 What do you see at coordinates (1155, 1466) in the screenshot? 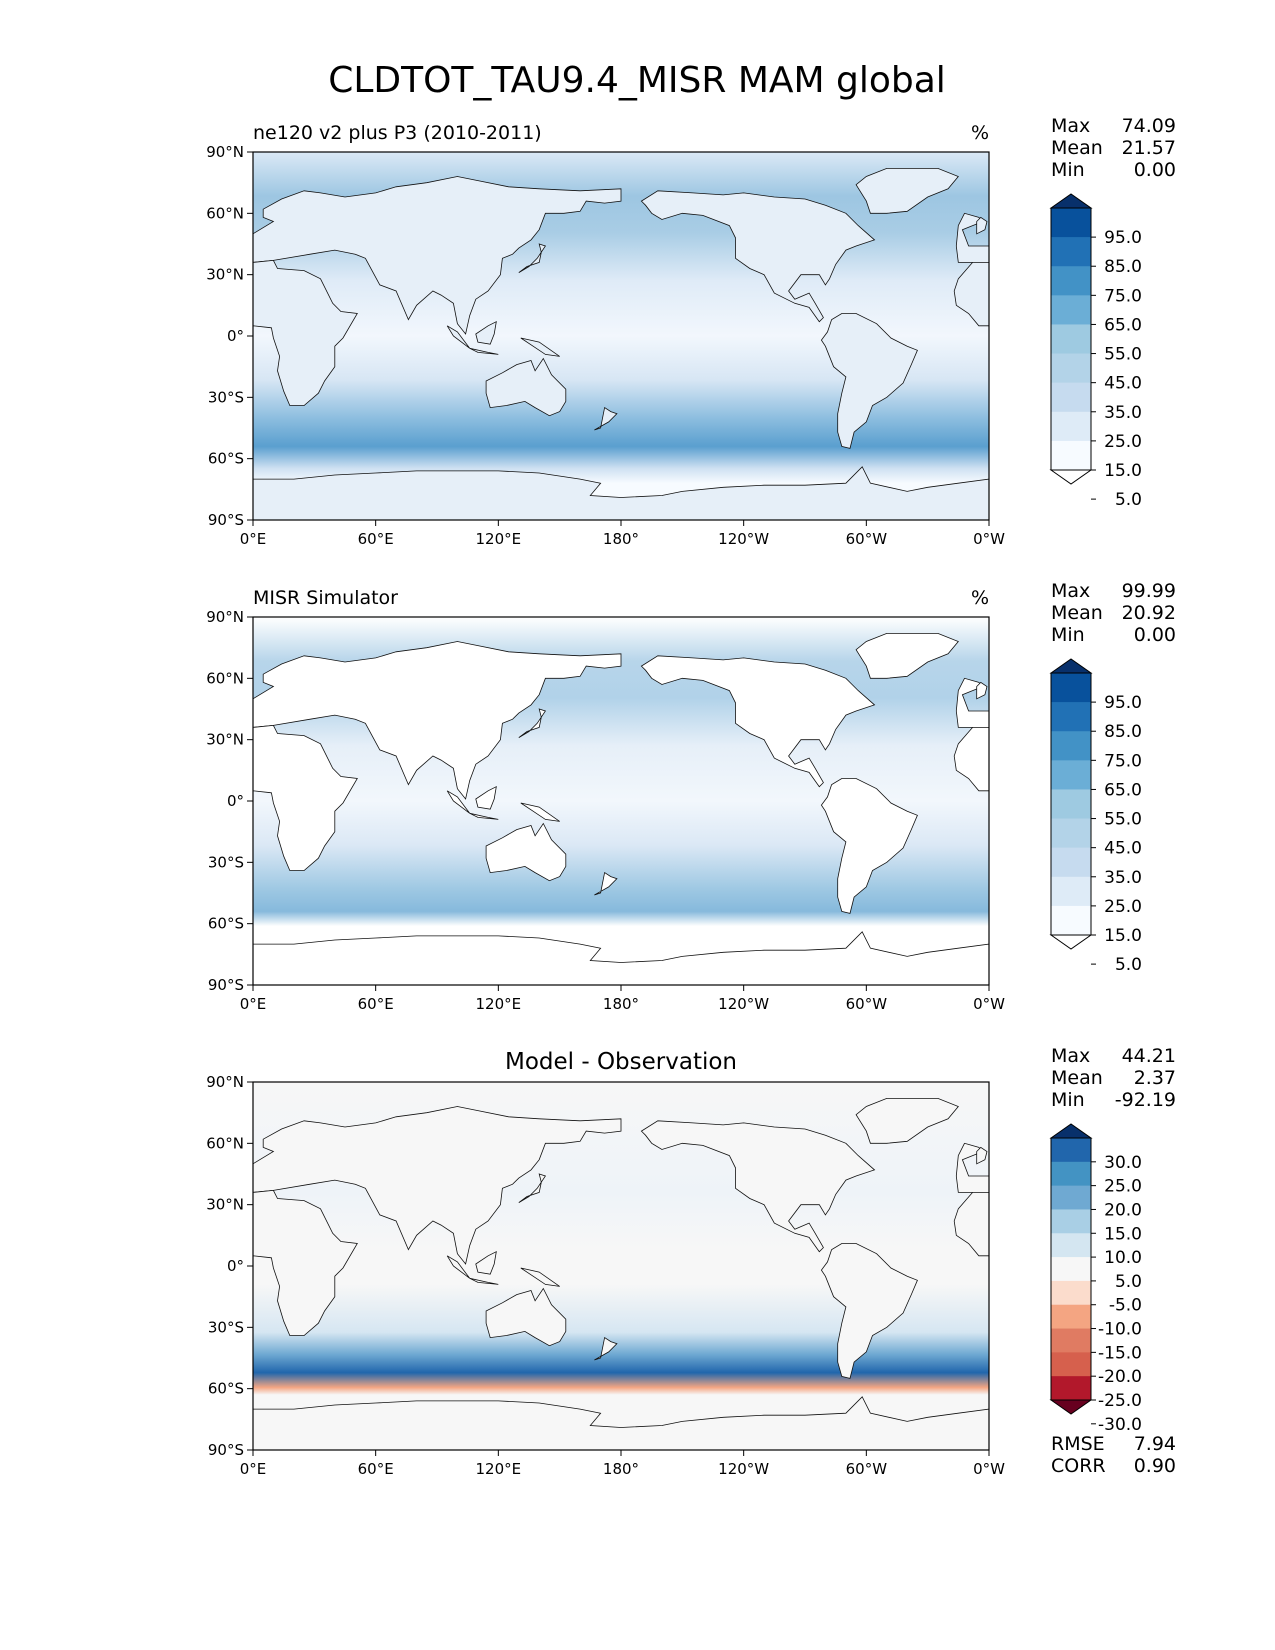
I see `corr-value: 0.90` at bounding box center [1155, 1466].